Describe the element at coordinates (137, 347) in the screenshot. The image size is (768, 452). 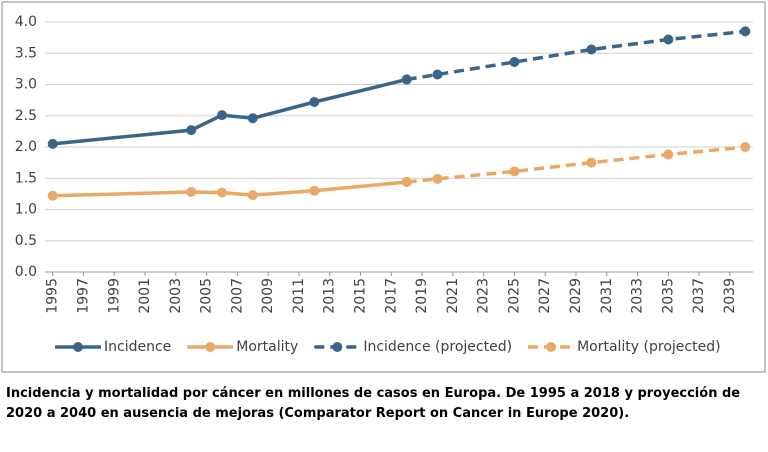
I see `legend-label: Incidence` at that location.